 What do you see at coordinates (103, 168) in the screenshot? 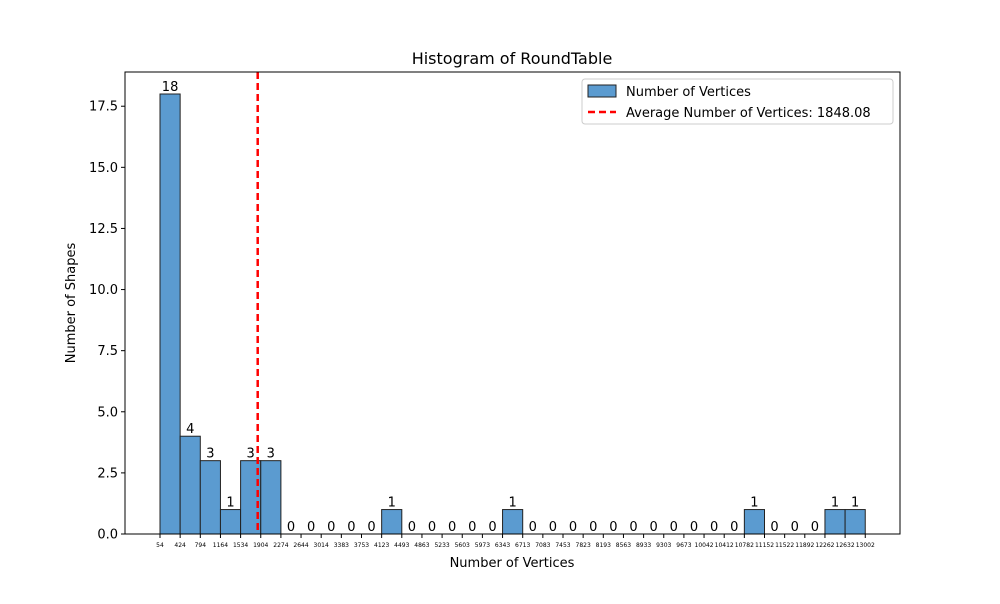
I see `y-tick-label: 15.0` at bounding box center [103, 168].